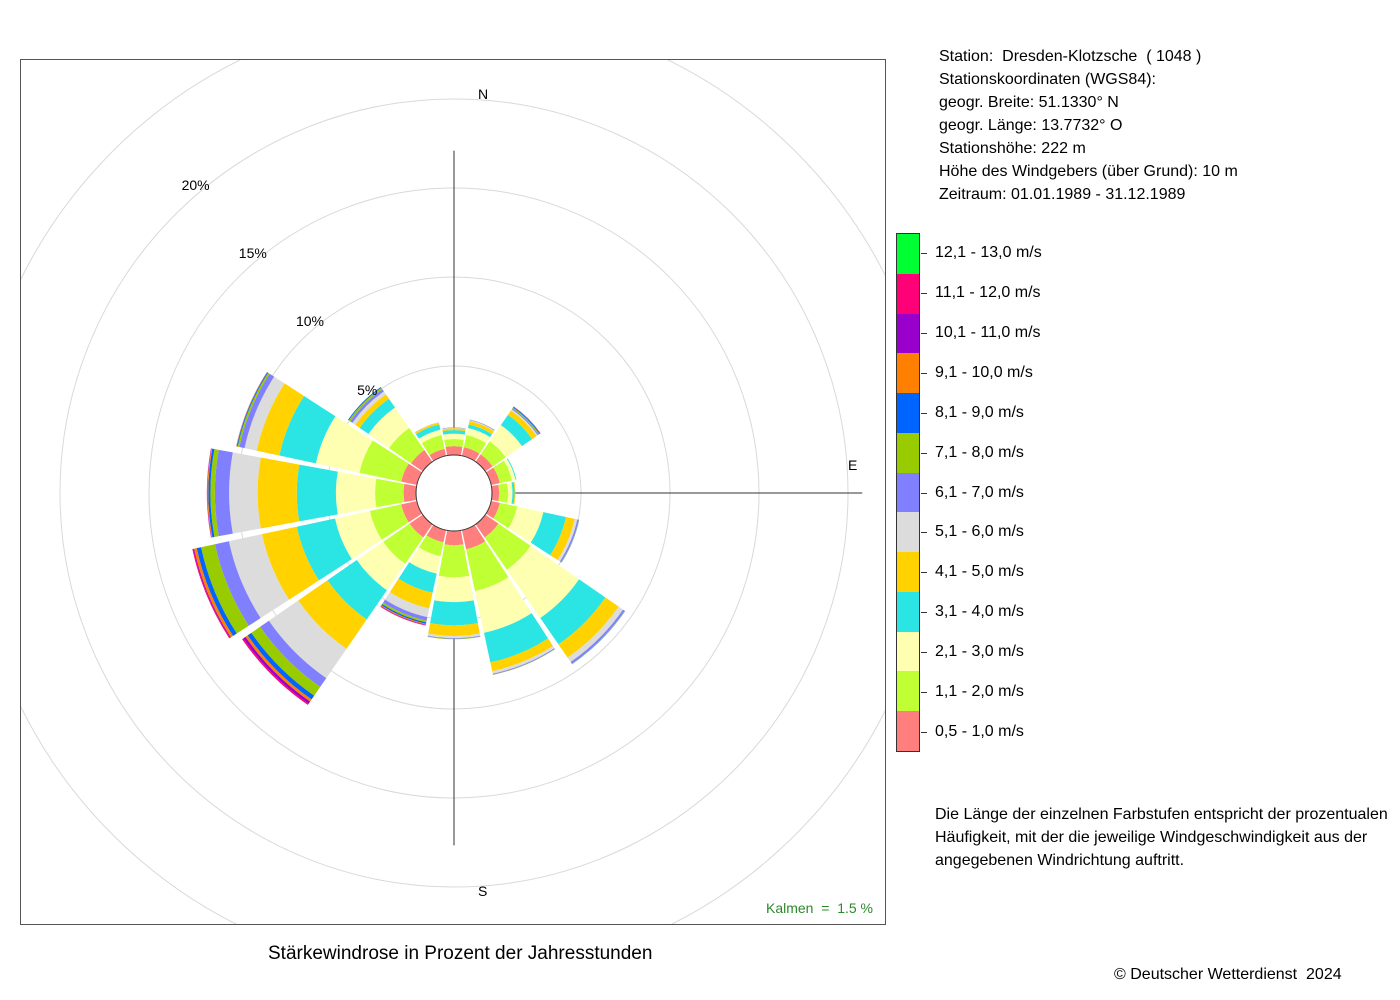  What do you see at coordinates (195, 185) in the screenshot?
I see `ring-label-20: 20%` at bounding box center [195, 185].